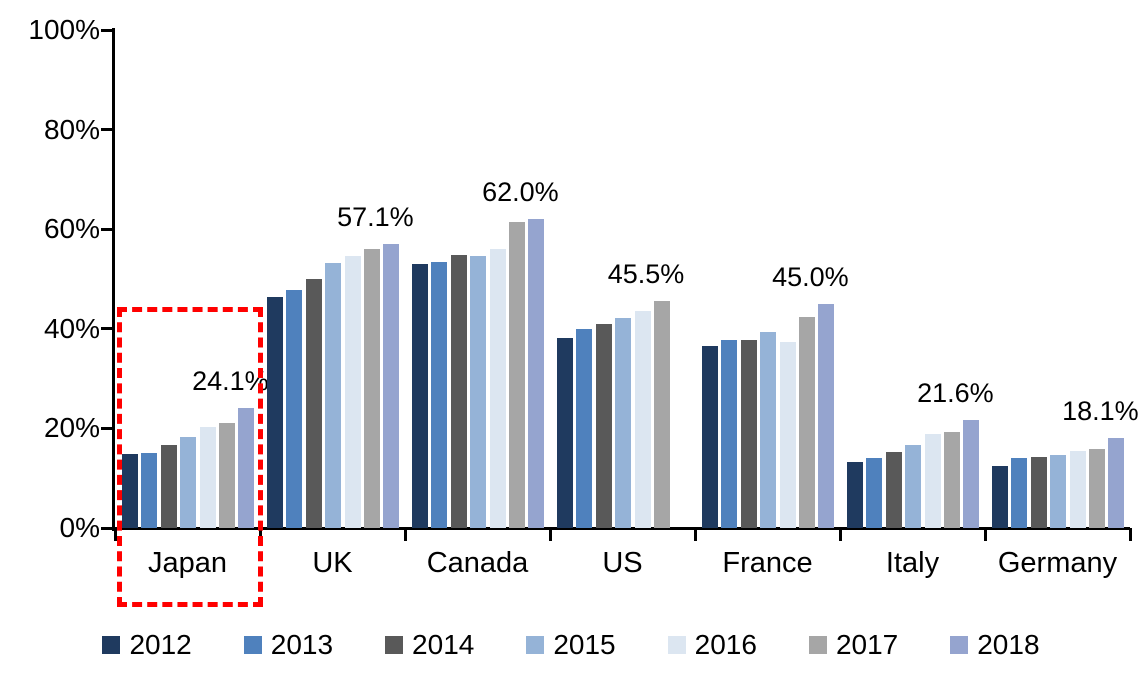  What do you see at coordinates (71, 229) in the screenshot?
I see `y-axis-tick-label: 60%` at bounding box center [71, 229].